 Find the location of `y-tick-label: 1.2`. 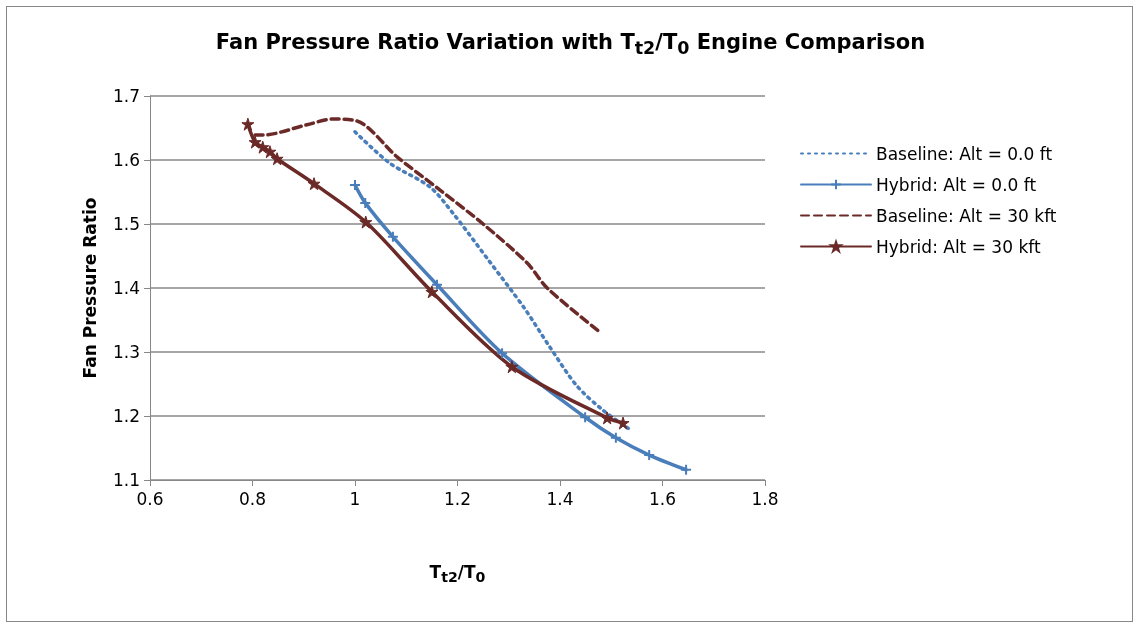

y-tick-label: 1.2 is located at coordinates (126, 416).